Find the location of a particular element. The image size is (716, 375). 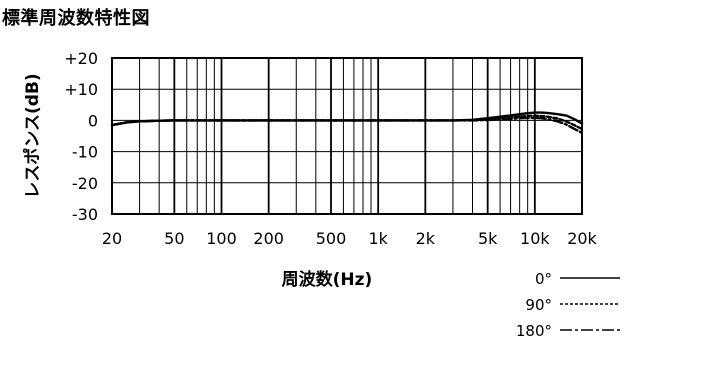

y-axis-label: レスポンス(dB) is located at coordinates (32, 135).